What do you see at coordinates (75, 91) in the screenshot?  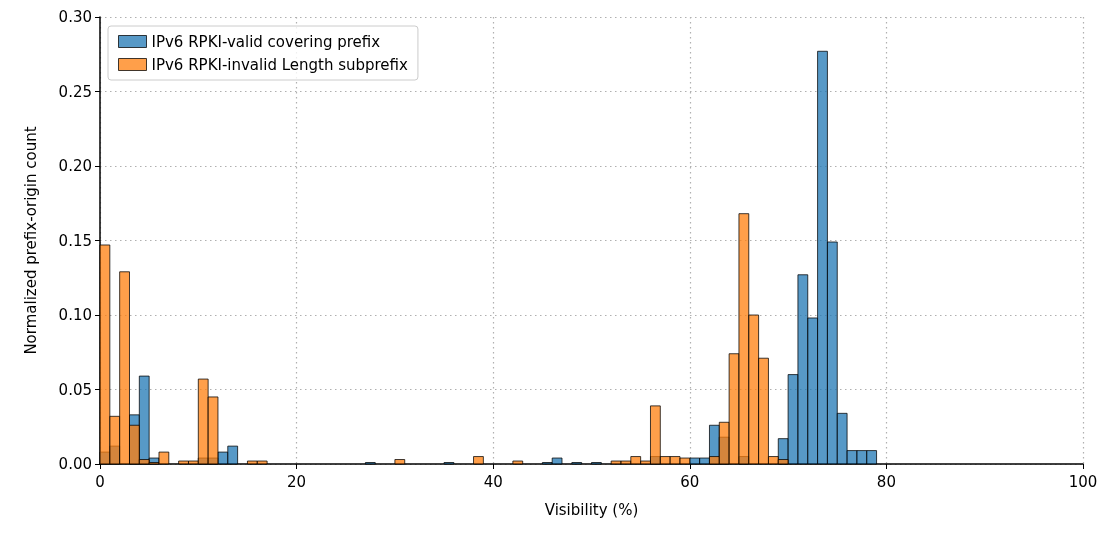 I see `y-tick-label: 0.25` at bounding box center [75, 91].